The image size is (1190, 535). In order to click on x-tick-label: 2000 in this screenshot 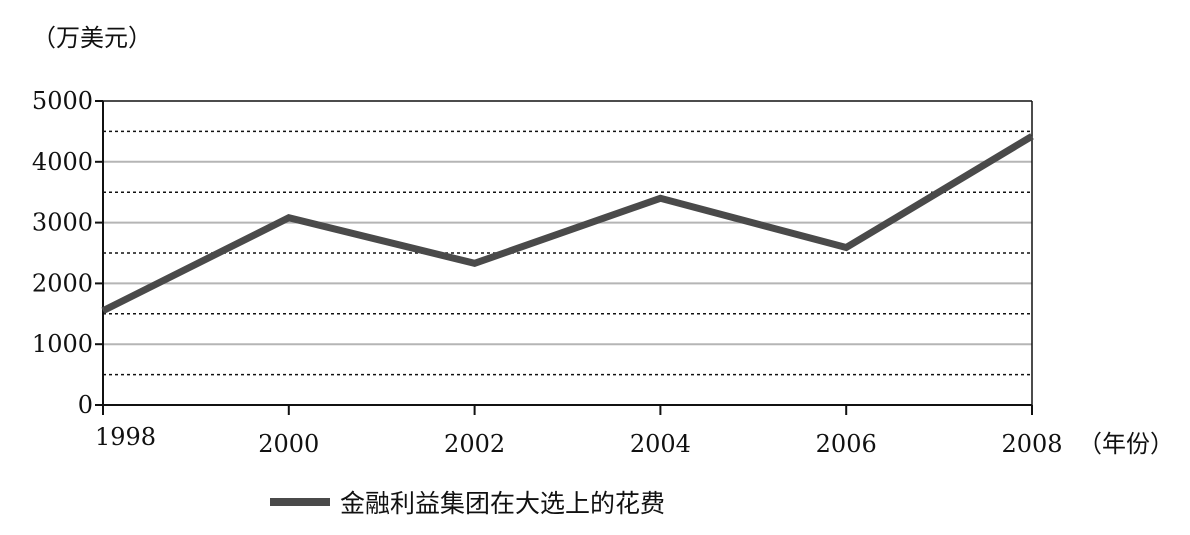, I will do `click(288, 444)`.